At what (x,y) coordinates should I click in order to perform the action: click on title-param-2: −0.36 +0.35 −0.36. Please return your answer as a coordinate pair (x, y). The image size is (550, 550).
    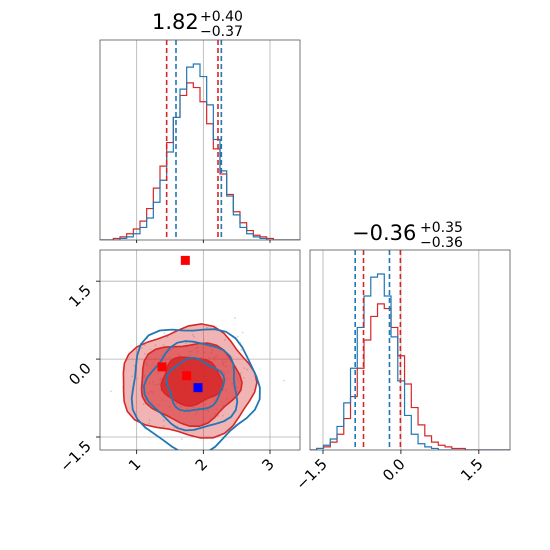
    Looking at the image, I should click on (407, 235).